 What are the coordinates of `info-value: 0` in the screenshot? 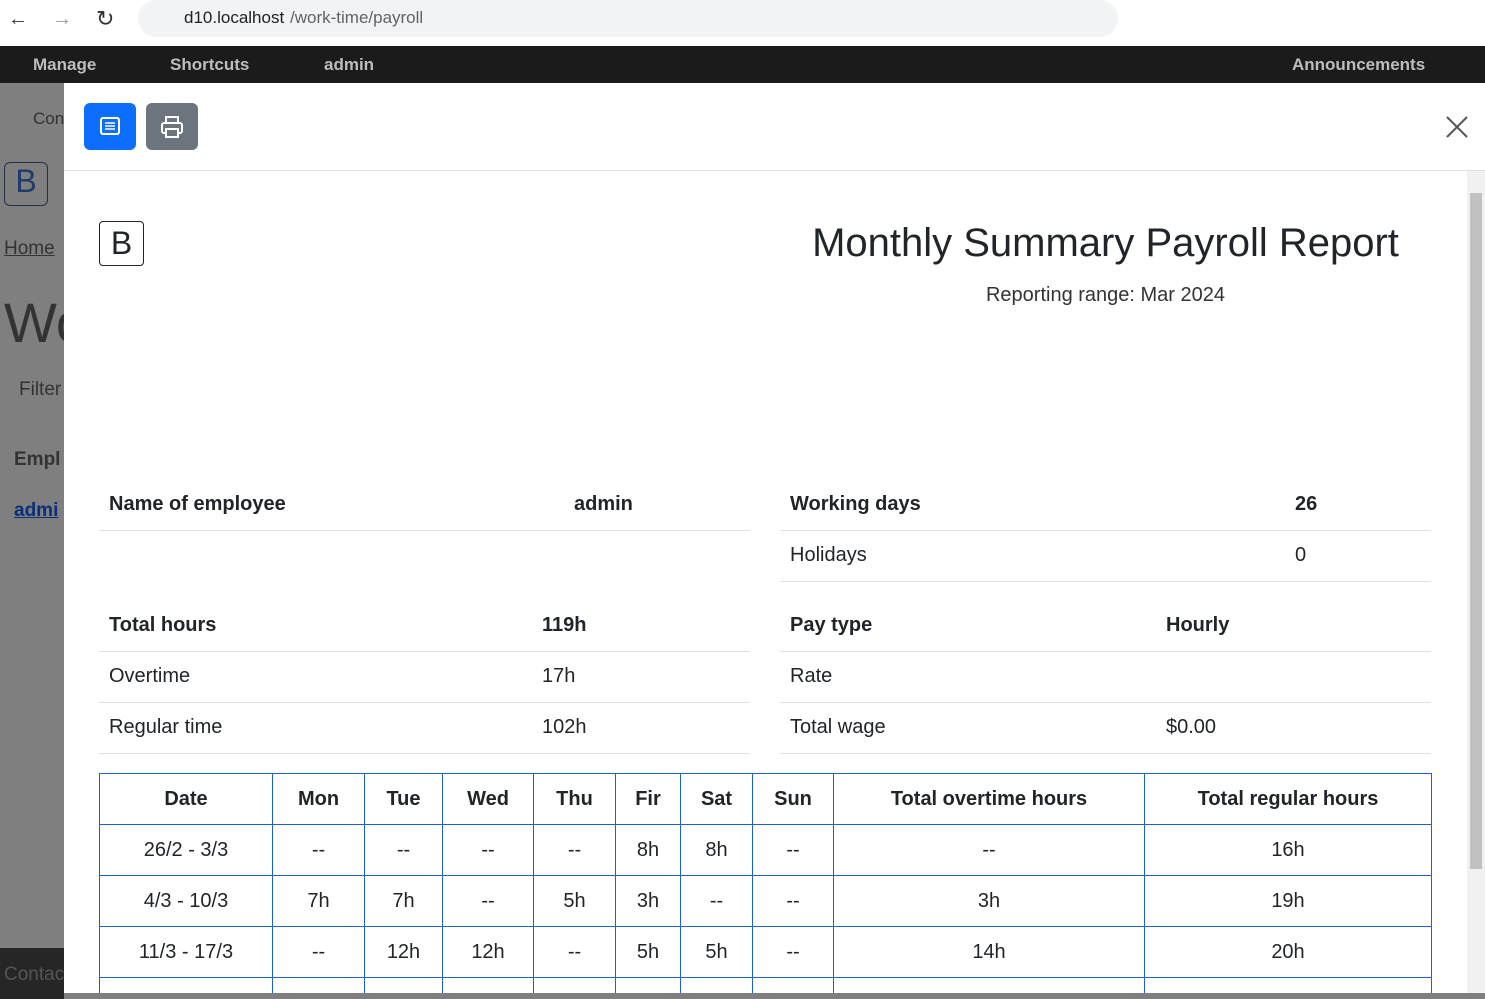 It's located at (1300, 555).